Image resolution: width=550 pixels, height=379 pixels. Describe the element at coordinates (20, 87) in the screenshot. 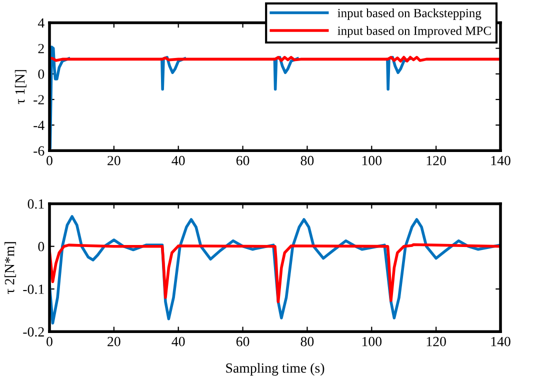

I see `y-axis-title: τ 1[N]` at that location.